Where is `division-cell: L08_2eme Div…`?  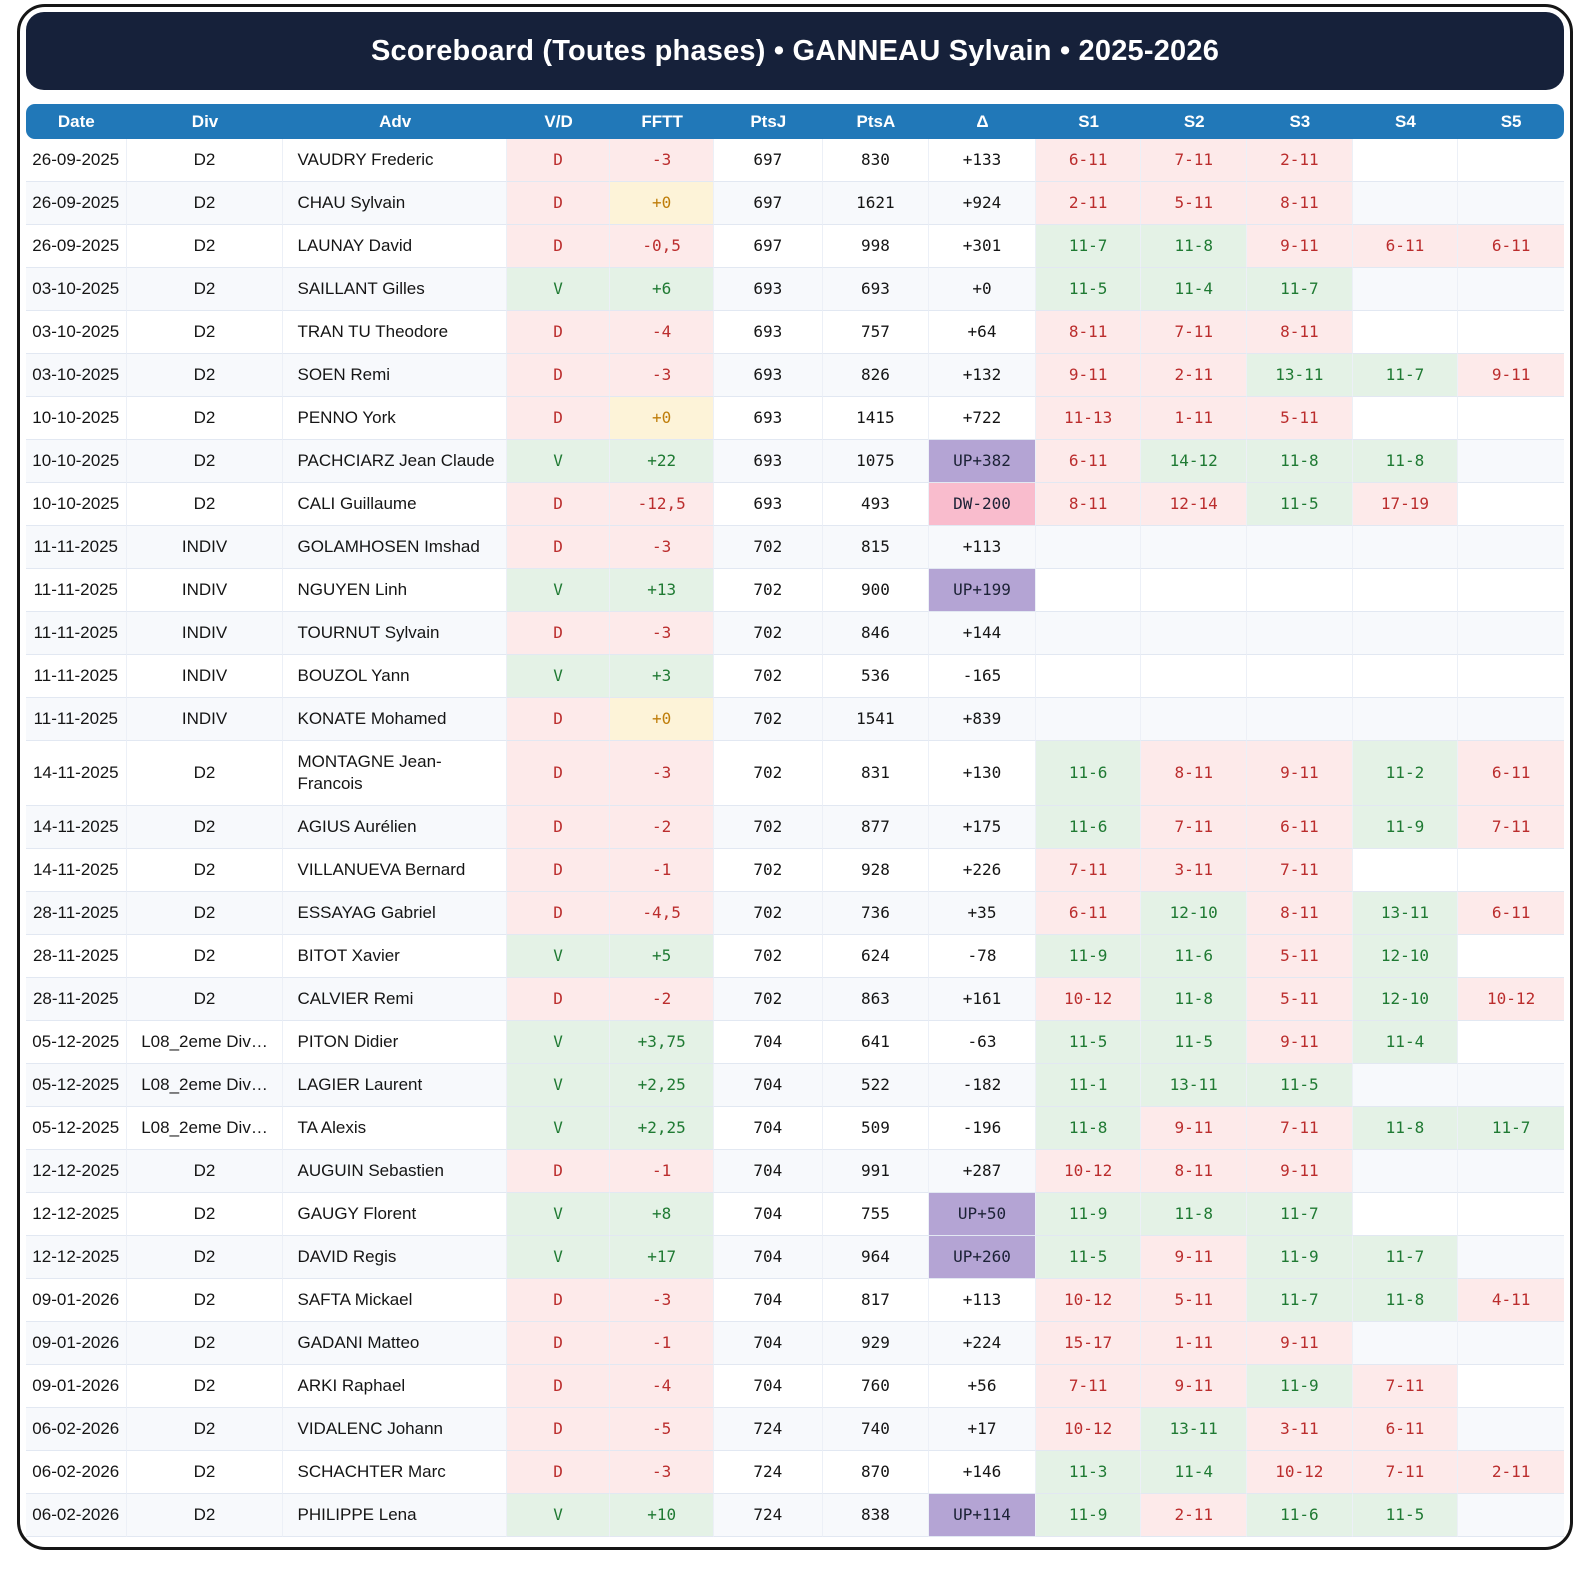
division-cell: L08_2eme Div… is located at coordinates (205, 1085).